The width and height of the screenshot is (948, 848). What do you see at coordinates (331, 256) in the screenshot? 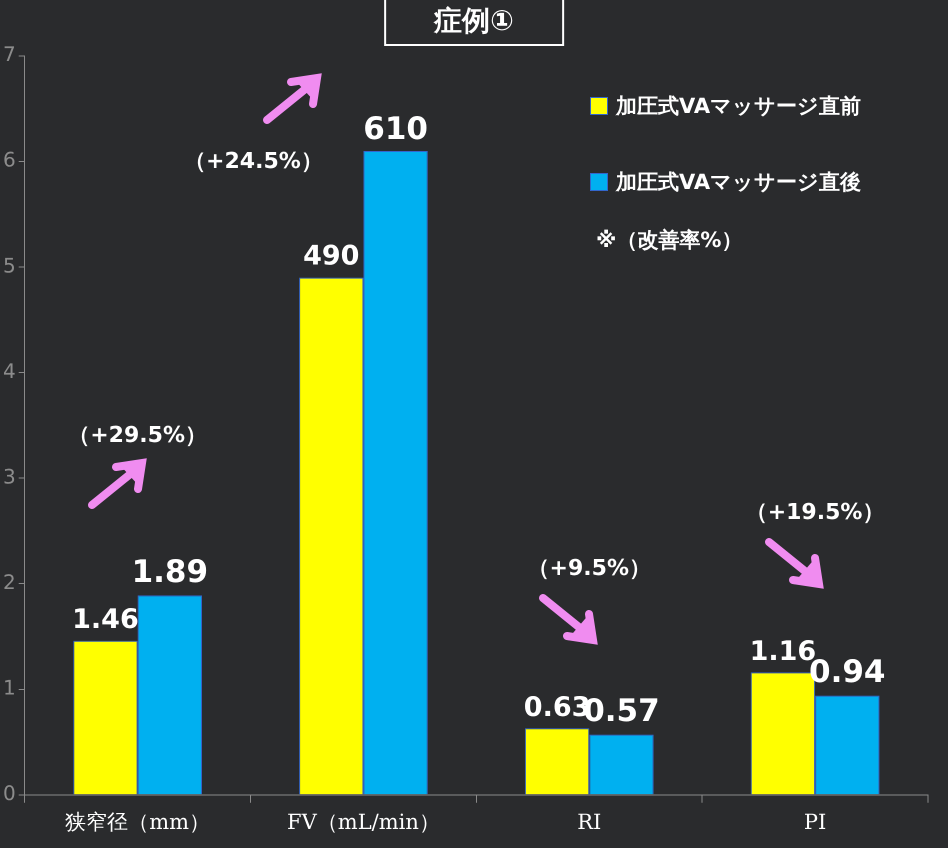
I see `annotation: 490` at bounding box center [331, 256].